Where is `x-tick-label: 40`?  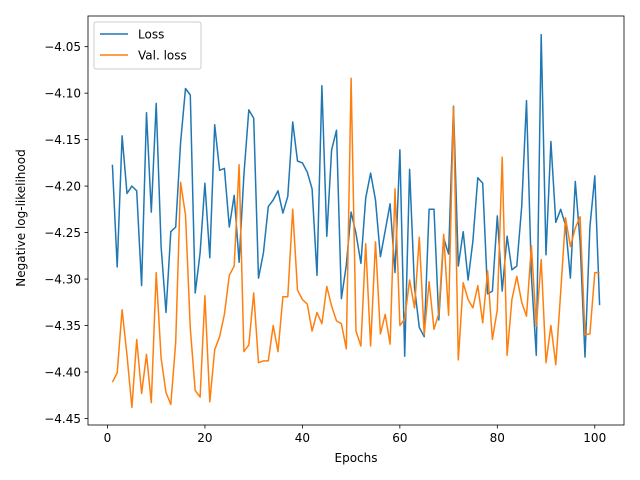 x-tick-label: 40 is located at coordinates (302, 438).